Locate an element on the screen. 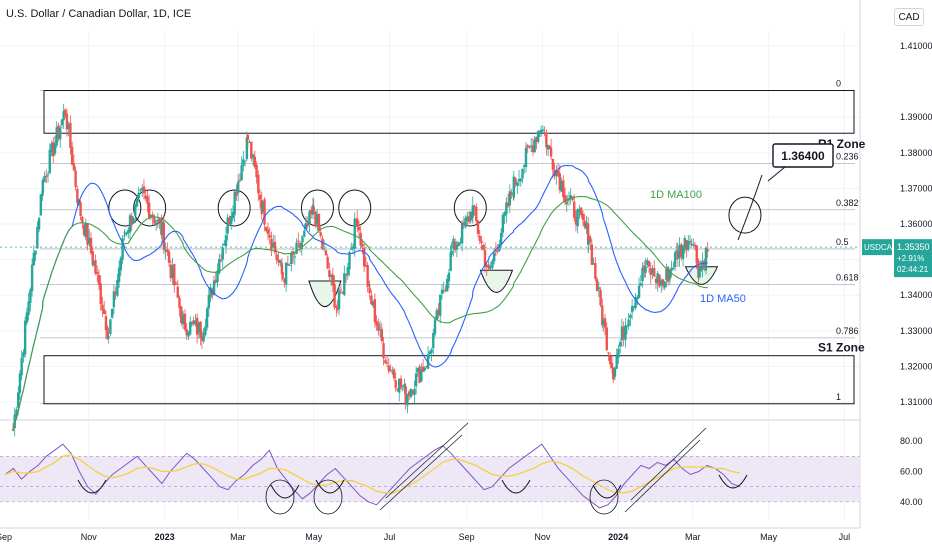 This screenshot has width=932, height=555. rsi-trendline is located at coordinates (668, 464).